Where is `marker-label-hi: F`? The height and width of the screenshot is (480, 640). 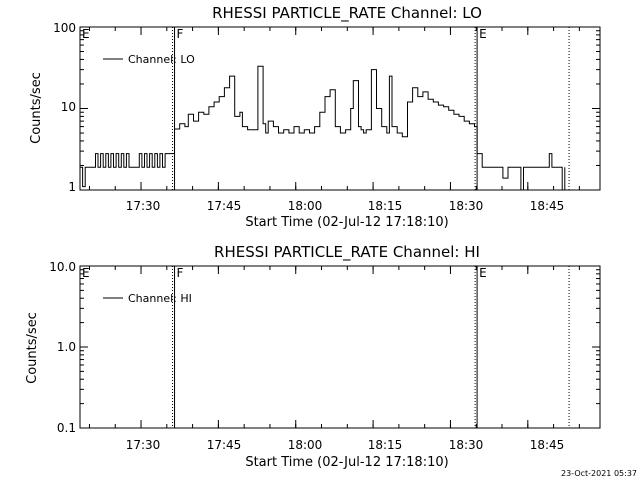
marker-label-hi: F is located at coordinates (180, 273).